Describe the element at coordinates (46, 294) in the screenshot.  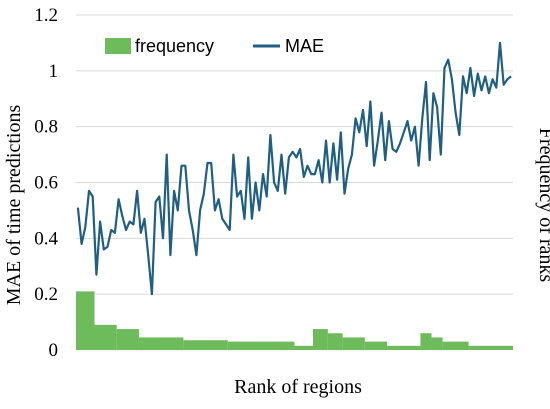
I see `y-tick-label: 0.2` at that location.